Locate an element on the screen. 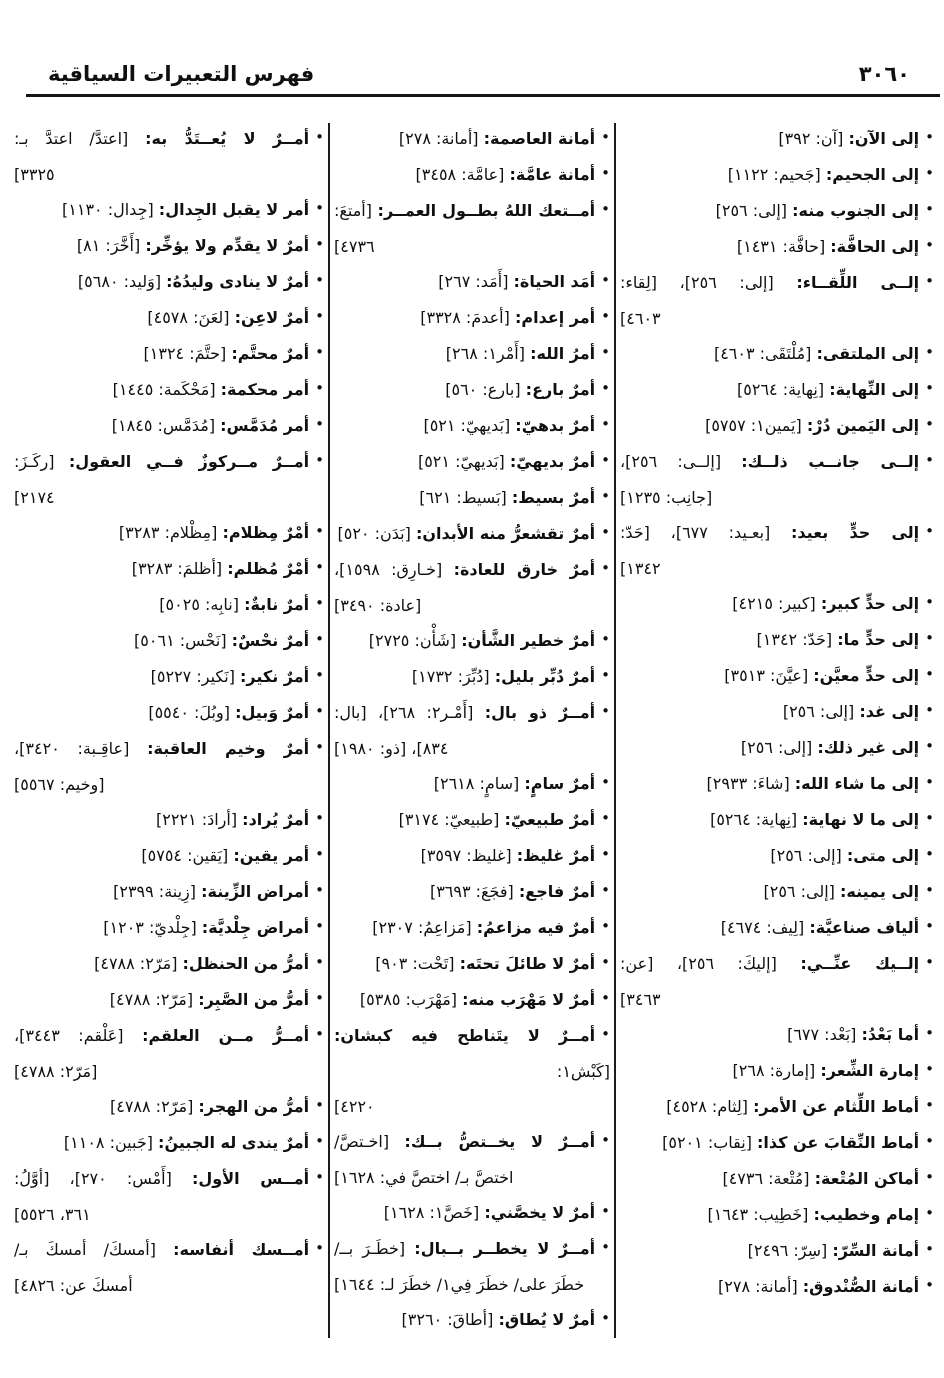 The width and height of the screenshot is (944, 1378). entry-line: • أمرٌ لا يخصَّني: [خَصَّ١: ١٦٢٨] is located at coordinates (472, 1213).